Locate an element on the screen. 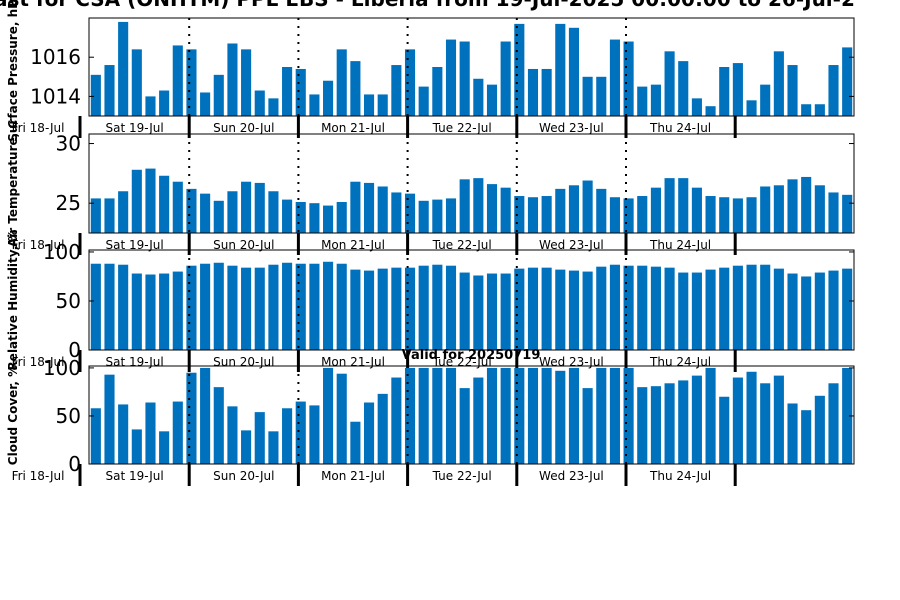 This screenshot has width=900, height=600. y-tick-label: 25 is located at coordinates (68, 203).